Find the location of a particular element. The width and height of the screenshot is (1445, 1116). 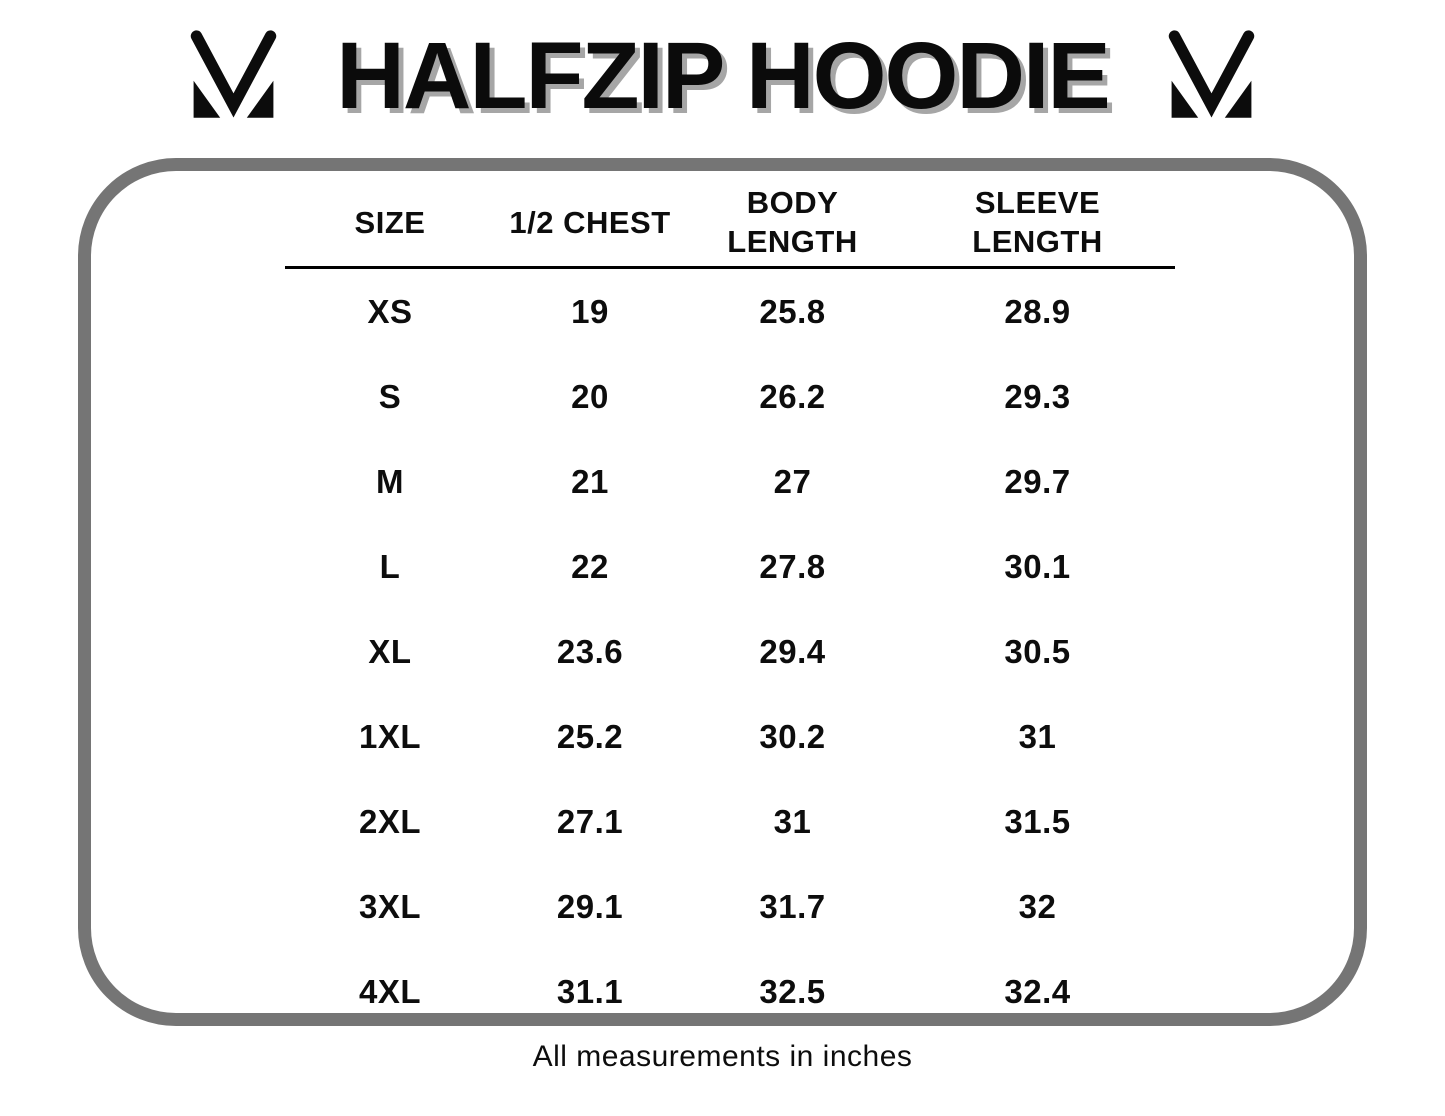

table-row-xs: XS 19 25.8 28.9 is located at coordinates (730, 311).